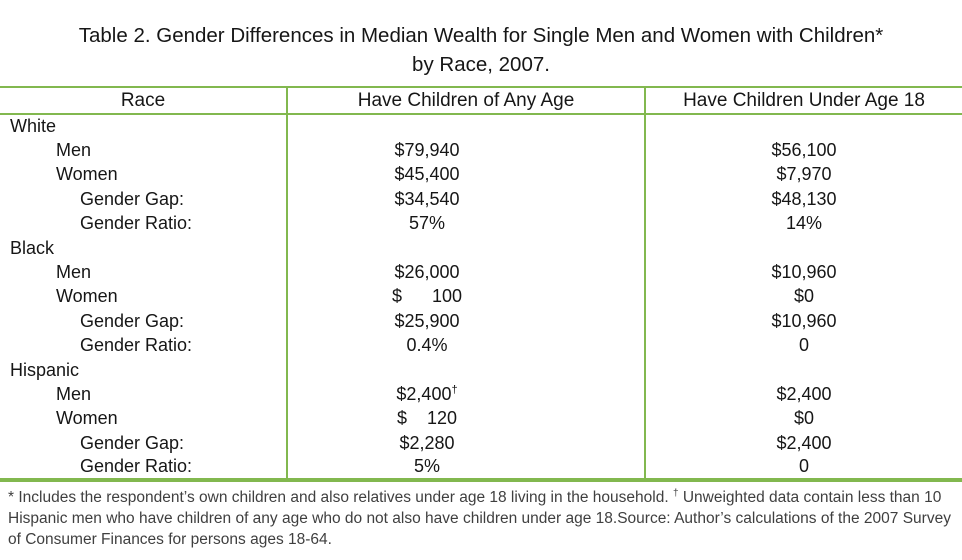  I want to click on value-under-18: $7,970, so click(803, 175).